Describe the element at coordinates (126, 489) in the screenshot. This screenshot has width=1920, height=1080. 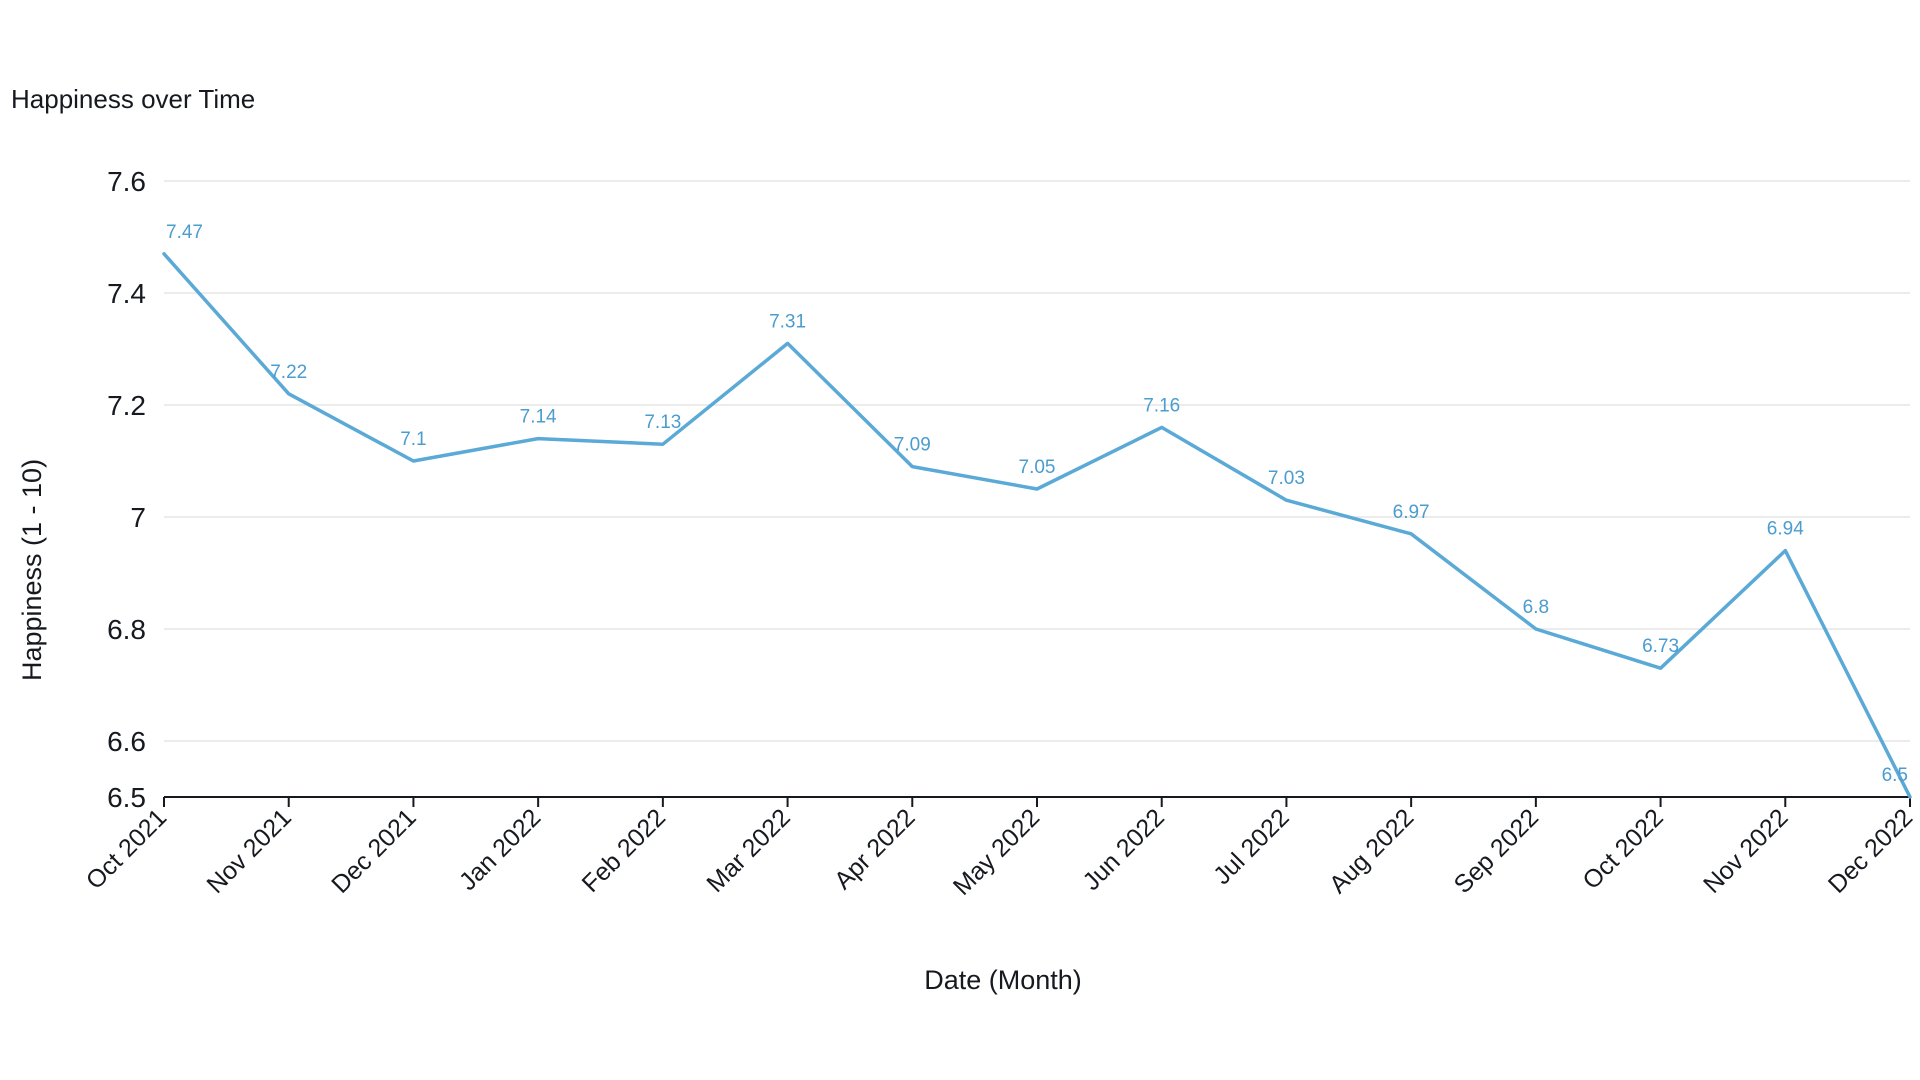
I see `y-axis-ticks: 6.5 6.6 6.8 7 7.2 7.4 7.6` at that location.